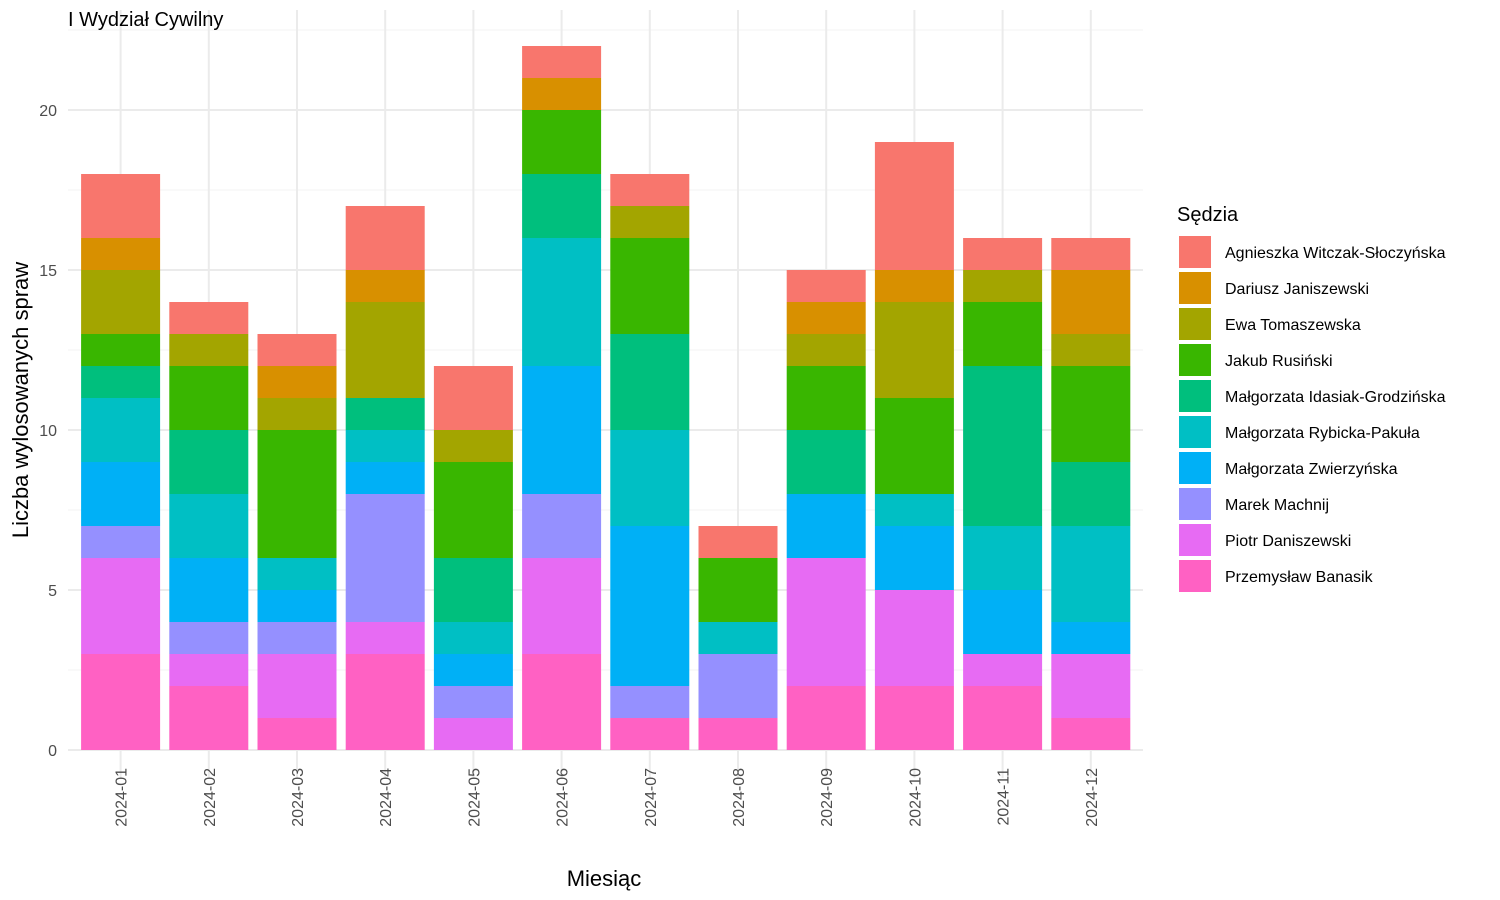 This screenshot has width=1500, height=900. What do you see at coordinates (1270, 324) in the screenshot?
I see `legend-item: Ewa Tomaszewska` at bounding box center [1270, 324].